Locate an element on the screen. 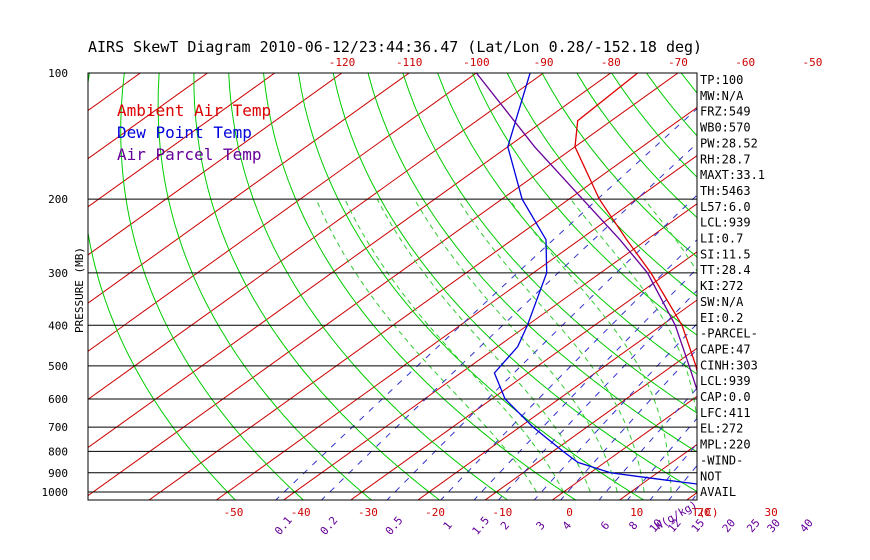  pressure-tick-label: 900 is located at coordinates (58, 473).